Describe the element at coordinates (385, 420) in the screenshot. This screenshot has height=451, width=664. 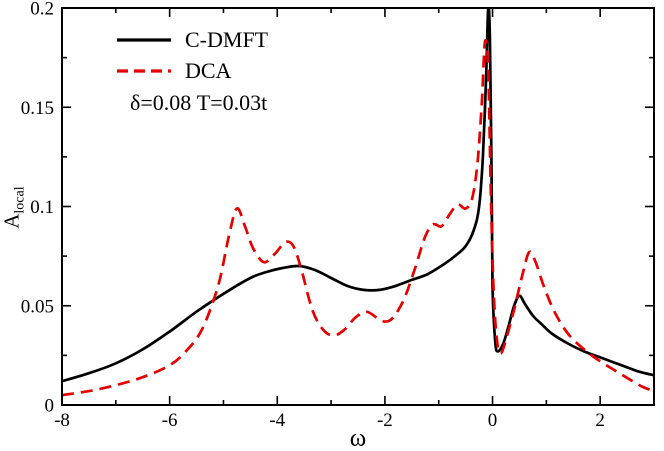
I see `x-tick-label: -2` at that location.